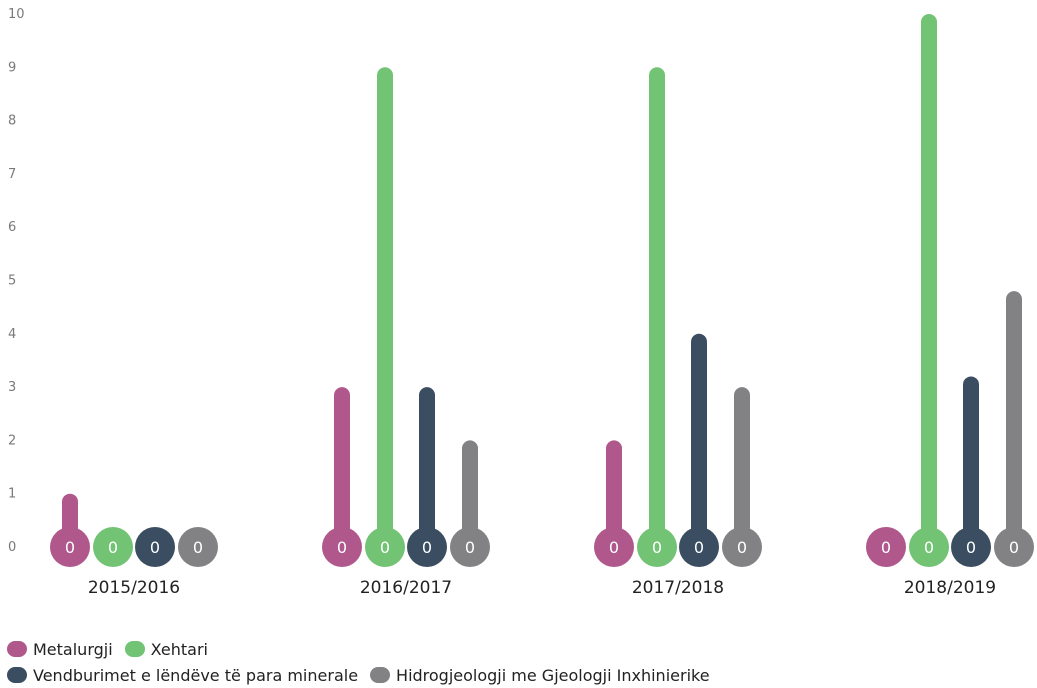 This screenshot has height=688, width=1037. I want to click on legend-item-metalurgji: Metalurgji, so click(60, 649).